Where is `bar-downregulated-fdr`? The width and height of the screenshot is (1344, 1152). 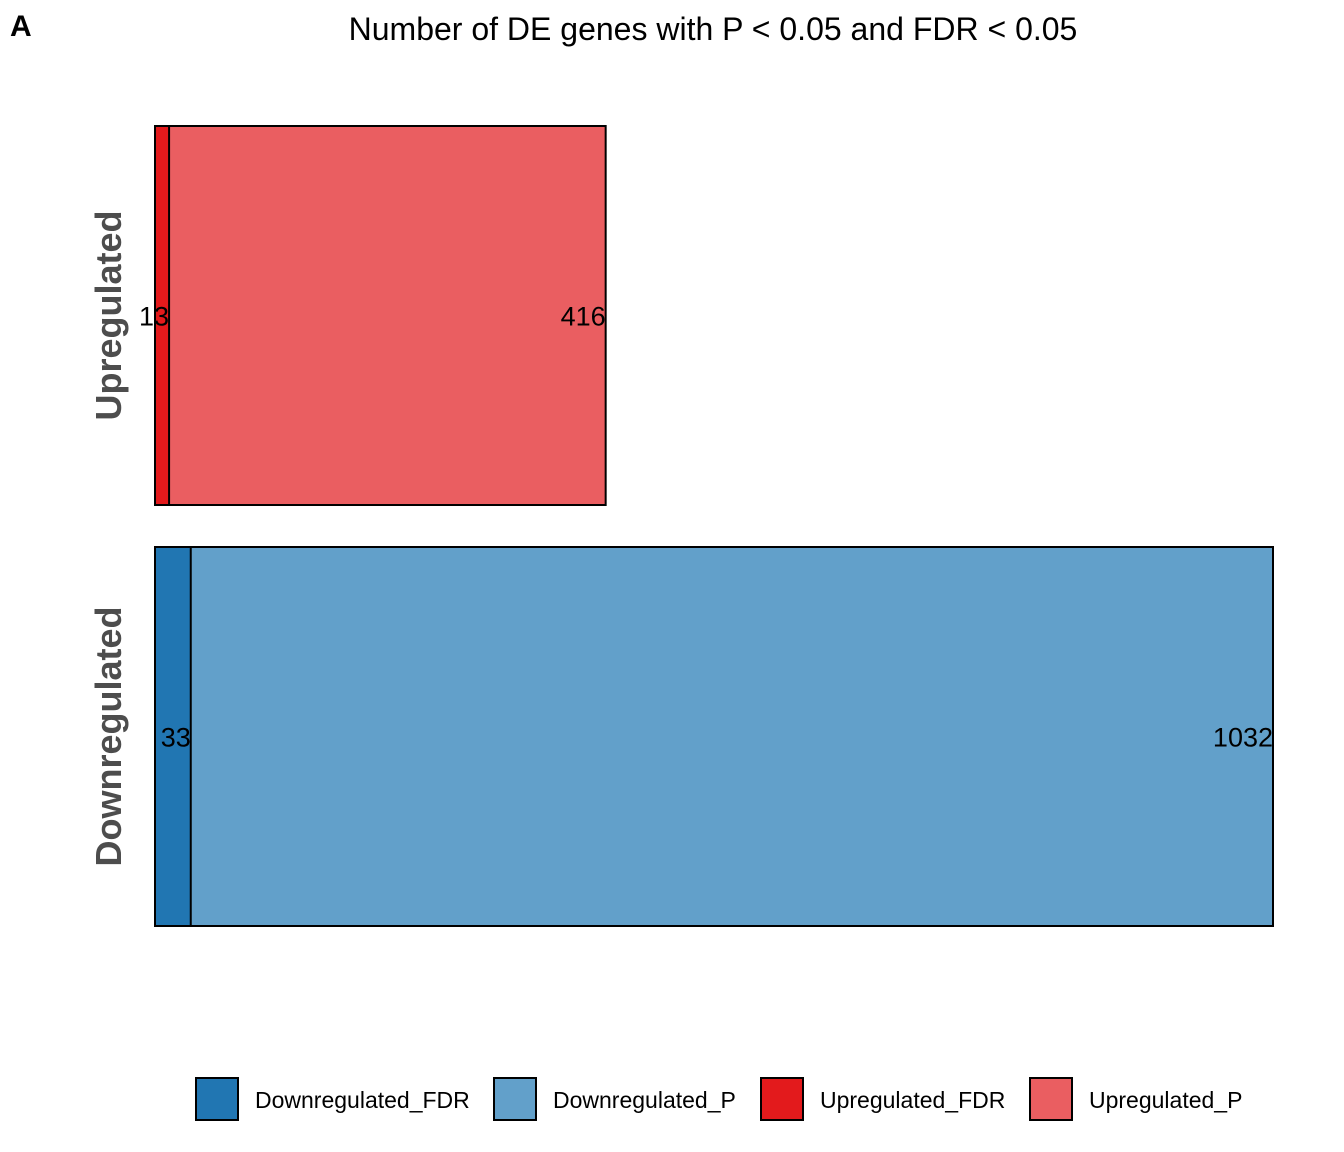
bar-downregulated-fdr is located at coordinates (173, 736).